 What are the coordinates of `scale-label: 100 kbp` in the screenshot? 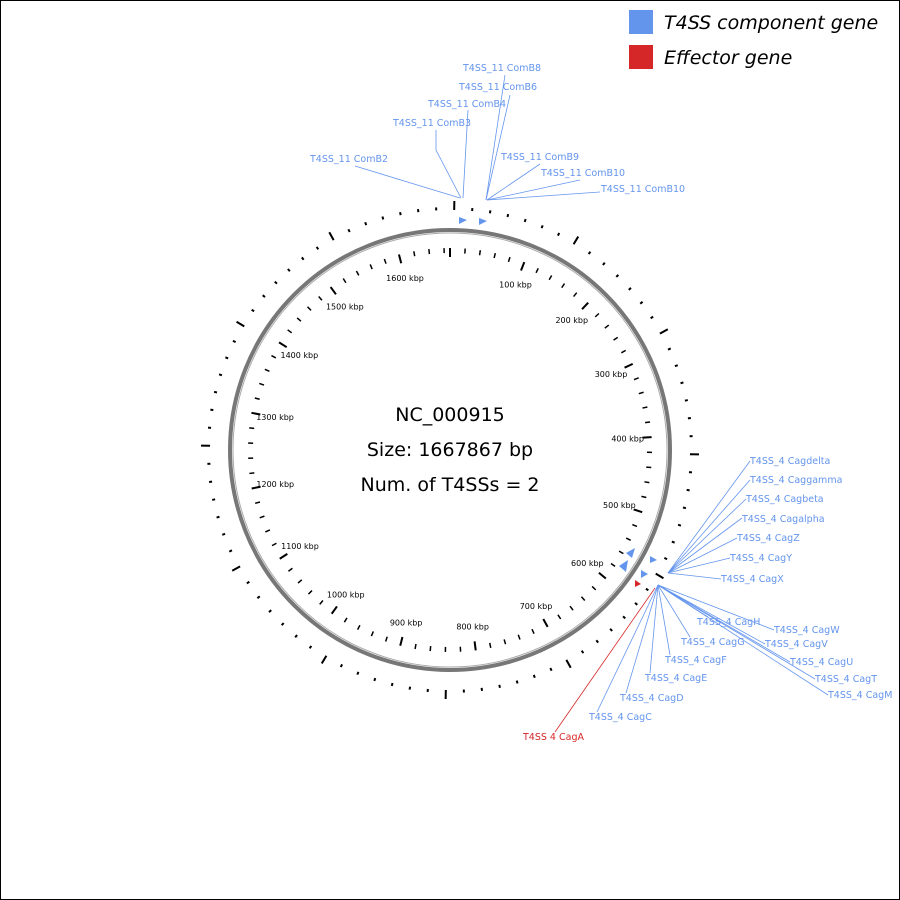 It's located at (515, 284).